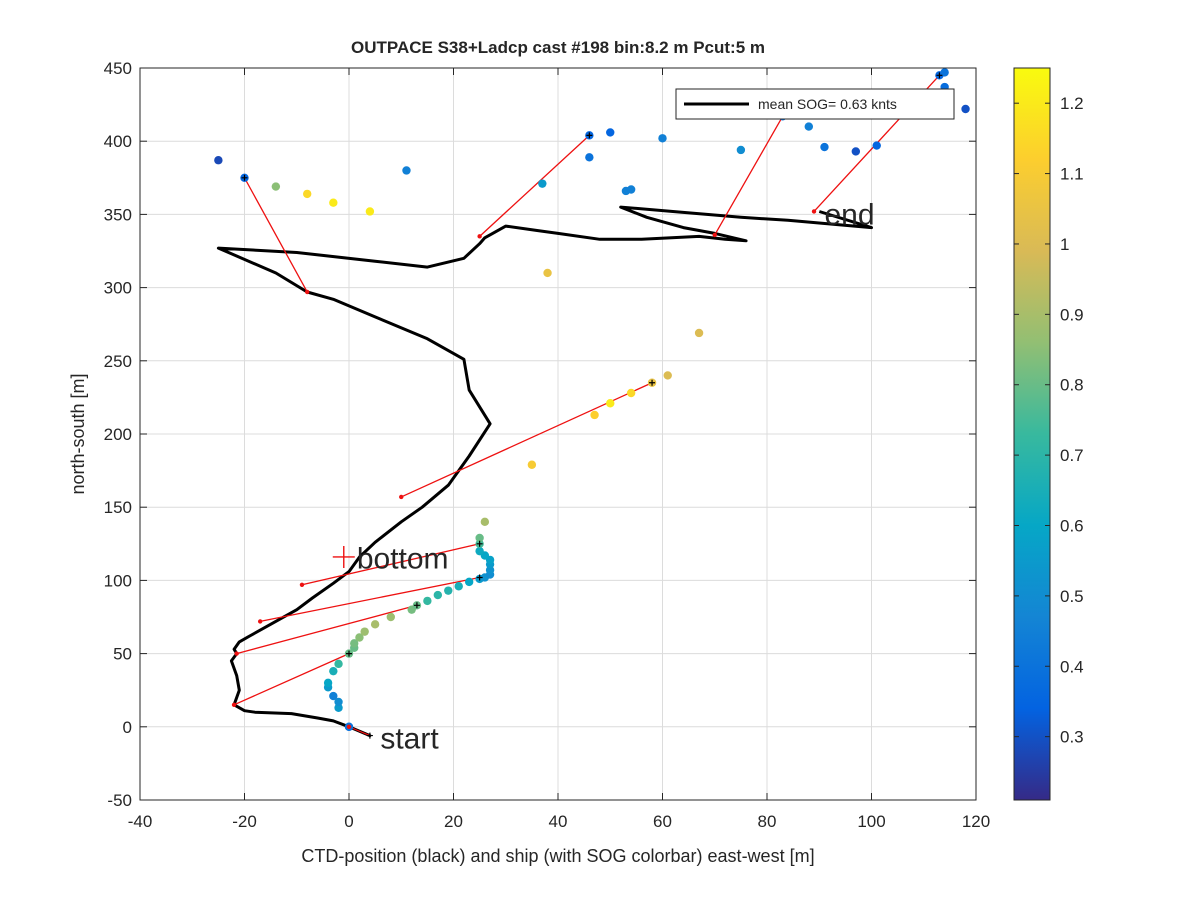 Image resolution: width=1200 pixels, height=905 pixels. I want to click on annotation-start: start, so click(409, 739).